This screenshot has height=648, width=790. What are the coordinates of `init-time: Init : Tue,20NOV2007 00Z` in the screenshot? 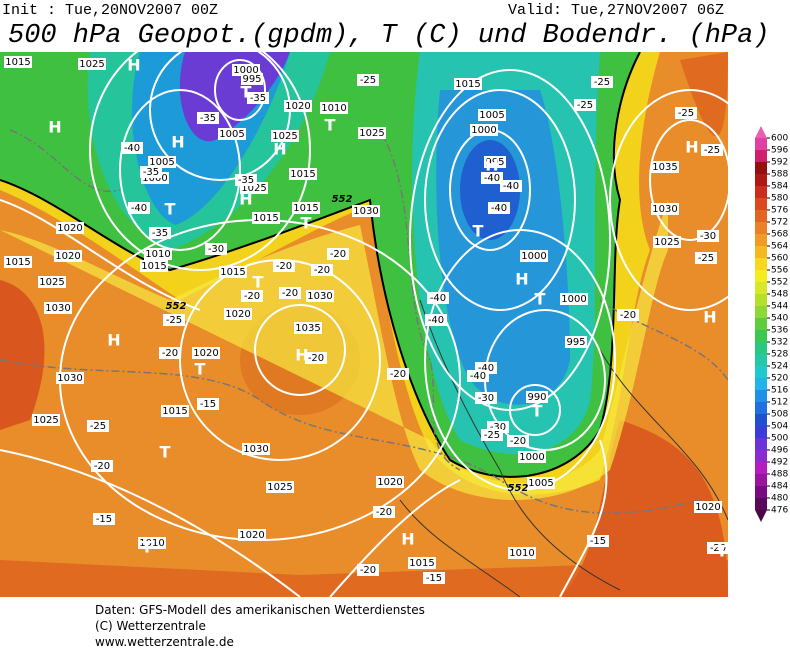 It's located at (110, 10).